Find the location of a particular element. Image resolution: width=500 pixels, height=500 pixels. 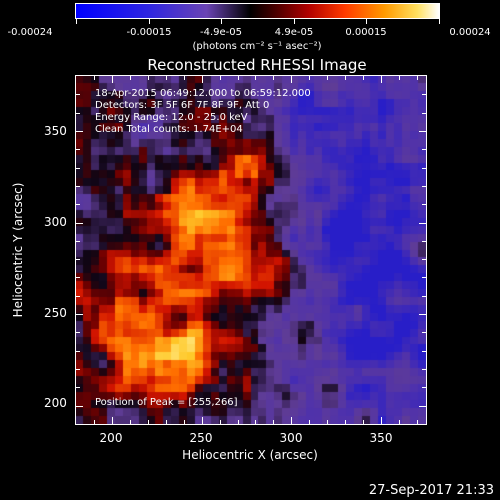

x-tick-label: 200 is located at coordinates (111, 438).